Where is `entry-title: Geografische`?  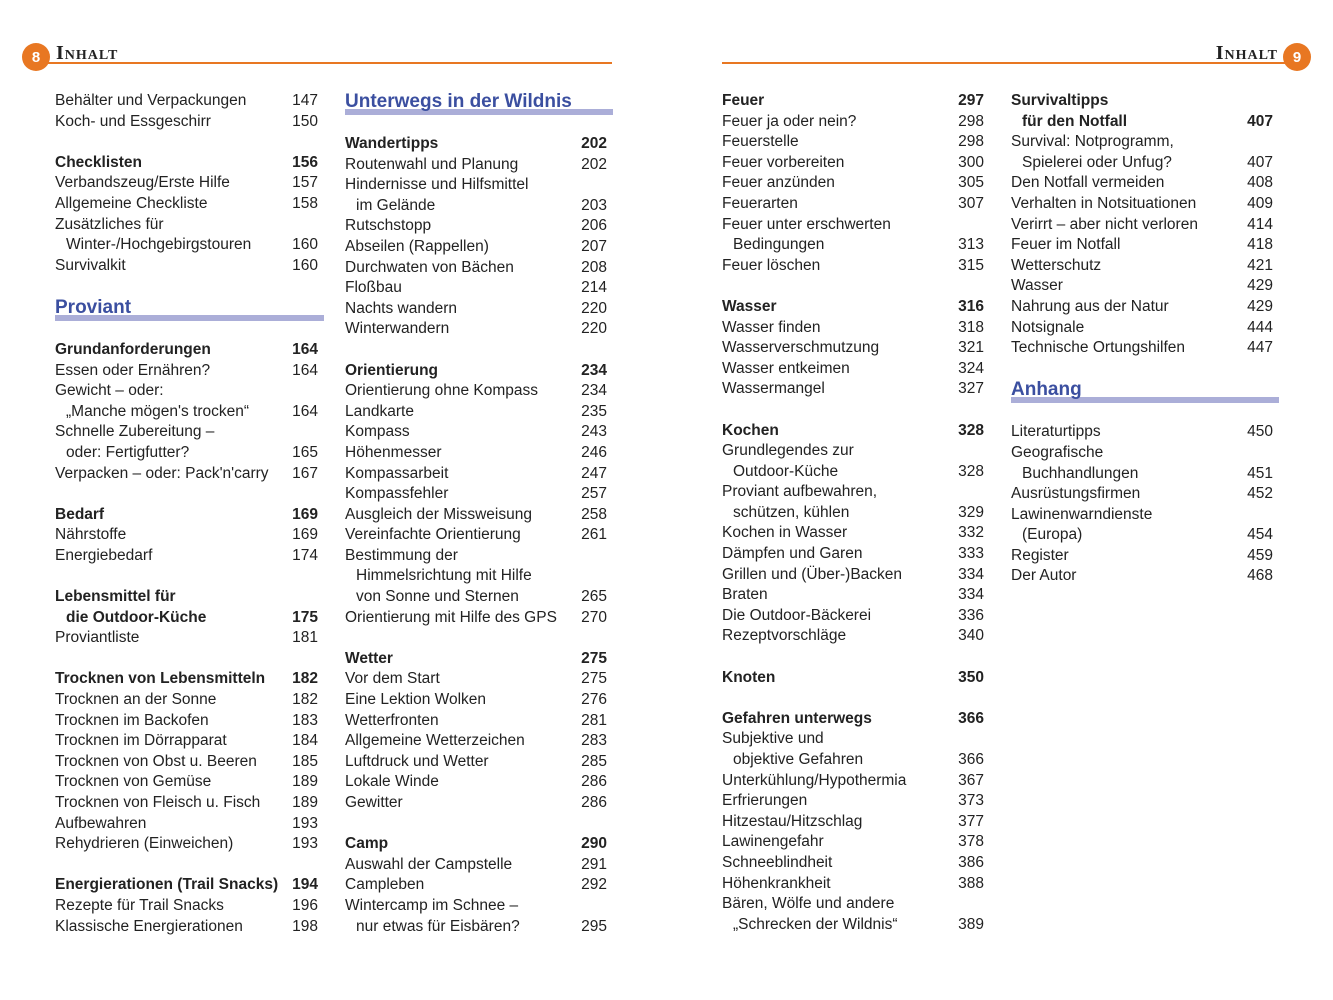 entry-title: Geografische is located at coordinates (1057, 452).